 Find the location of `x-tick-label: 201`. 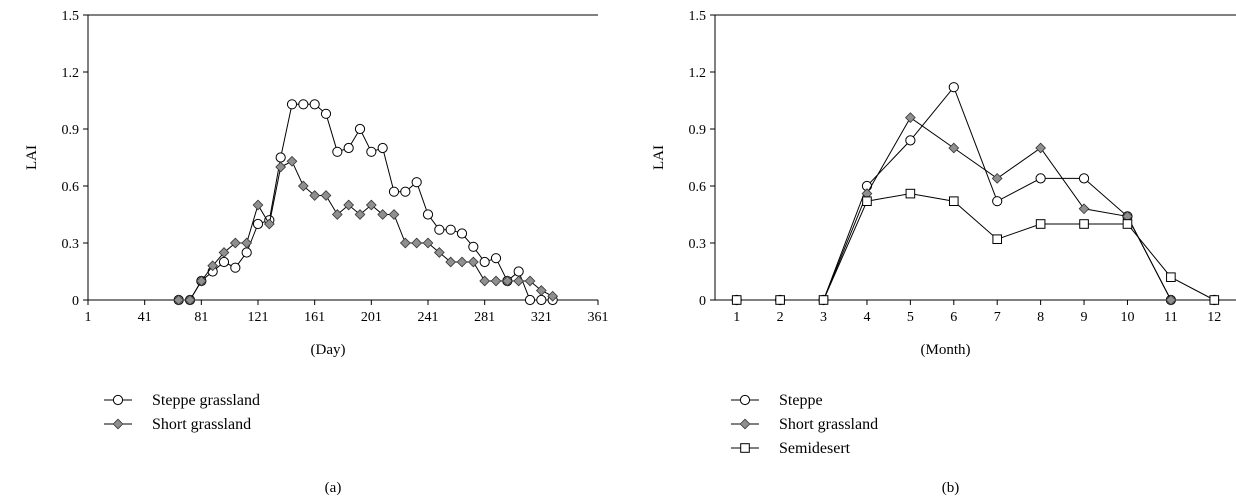

x-tick-label: 201 is located at coordinates (371, 317).